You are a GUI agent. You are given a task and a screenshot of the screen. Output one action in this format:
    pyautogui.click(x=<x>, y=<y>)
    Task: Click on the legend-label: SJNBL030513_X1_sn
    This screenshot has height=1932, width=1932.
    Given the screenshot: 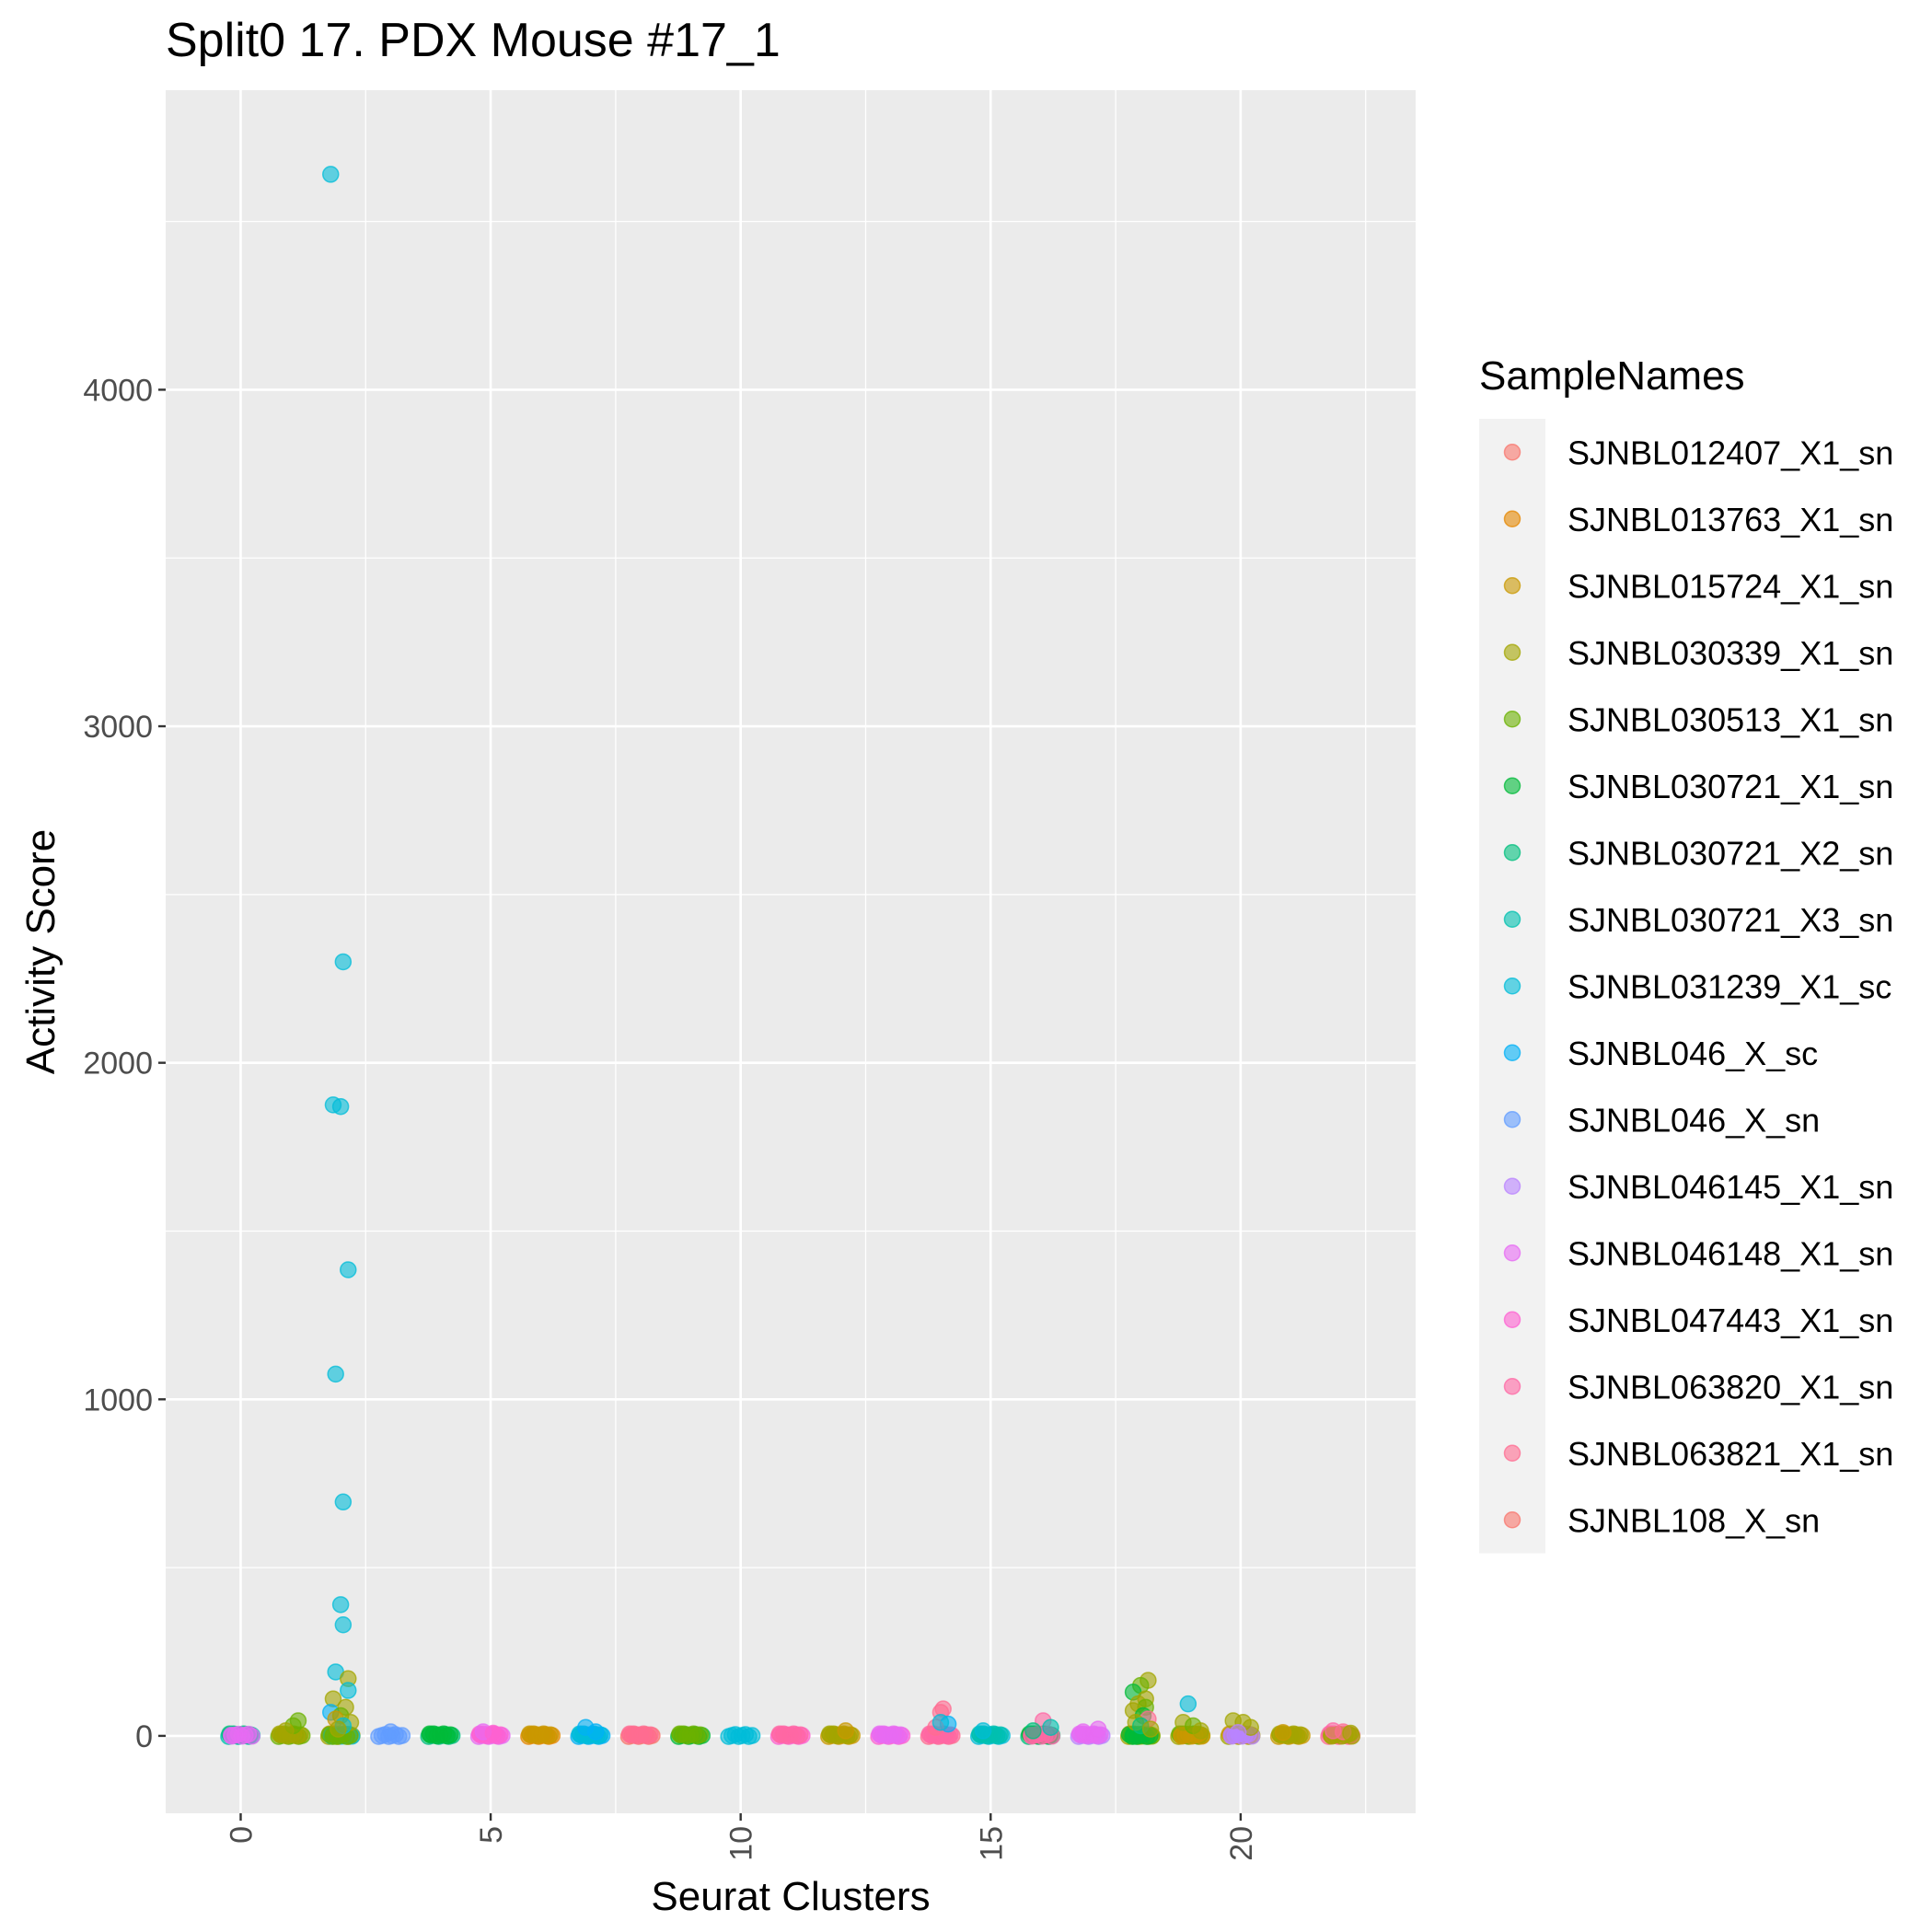 What is the action you would take?
    pyautogui.click(x=1731, y=719)
    